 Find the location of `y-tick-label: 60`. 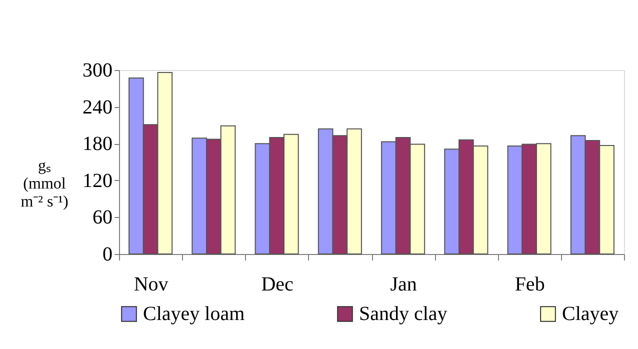

y-tick-label: 60 is located at coordinates (102, 217).